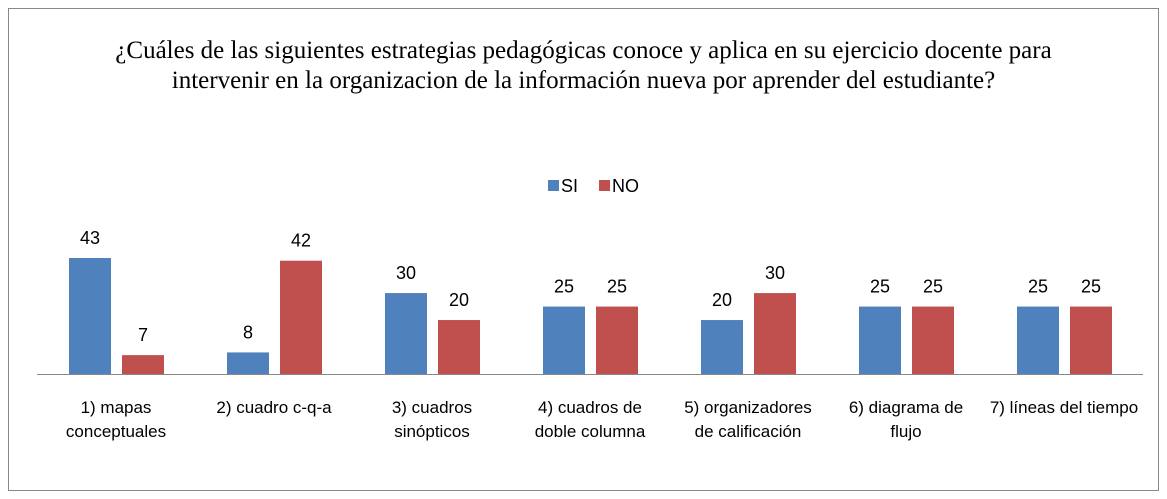  Describe the element at coordinates (90, 238) in the screenshot. I see `data-label: 43` at that location.